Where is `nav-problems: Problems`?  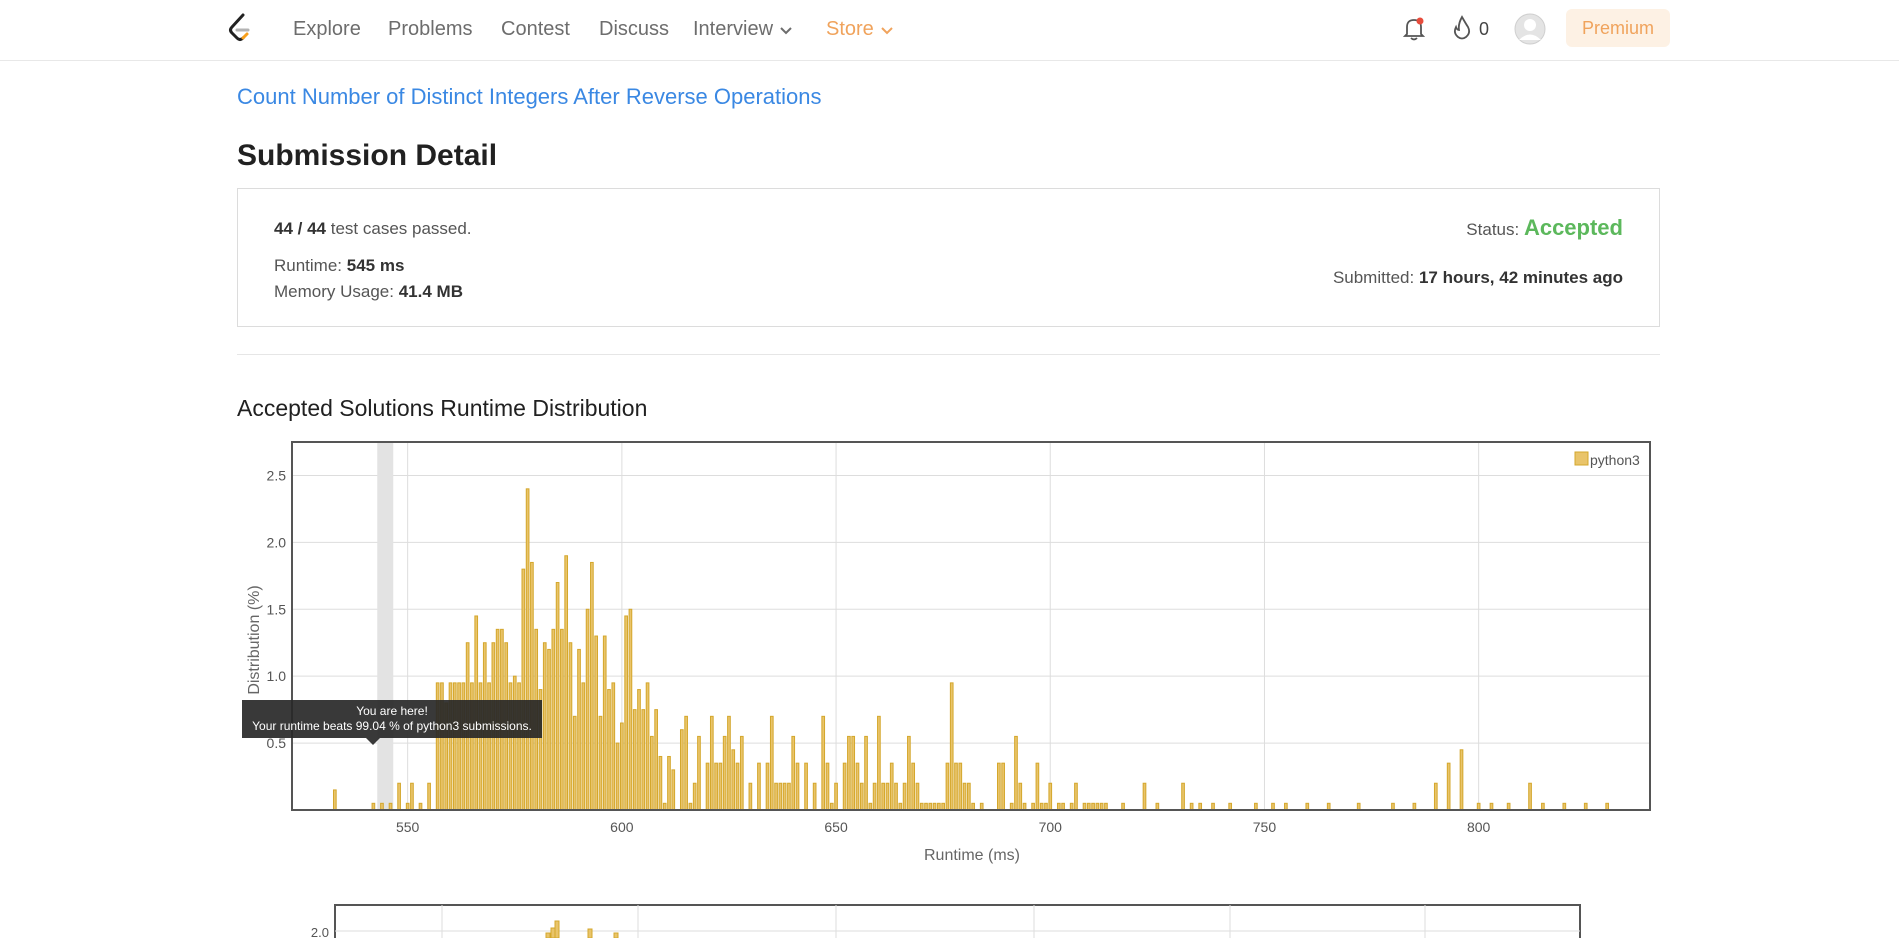 nav-problems: Problems is located at coordinates (430, 29).